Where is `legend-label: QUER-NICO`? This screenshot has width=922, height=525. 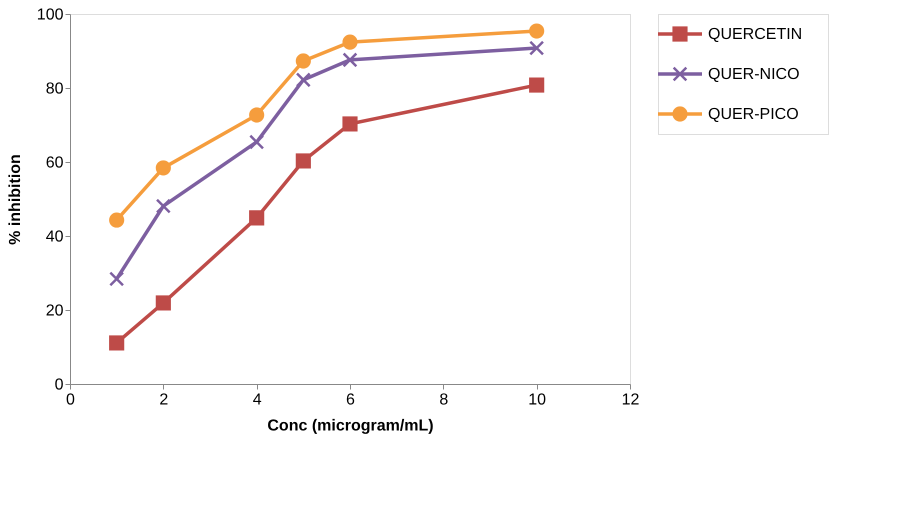 legend-label: QUER-NICO is located at coordinates (754, 74).